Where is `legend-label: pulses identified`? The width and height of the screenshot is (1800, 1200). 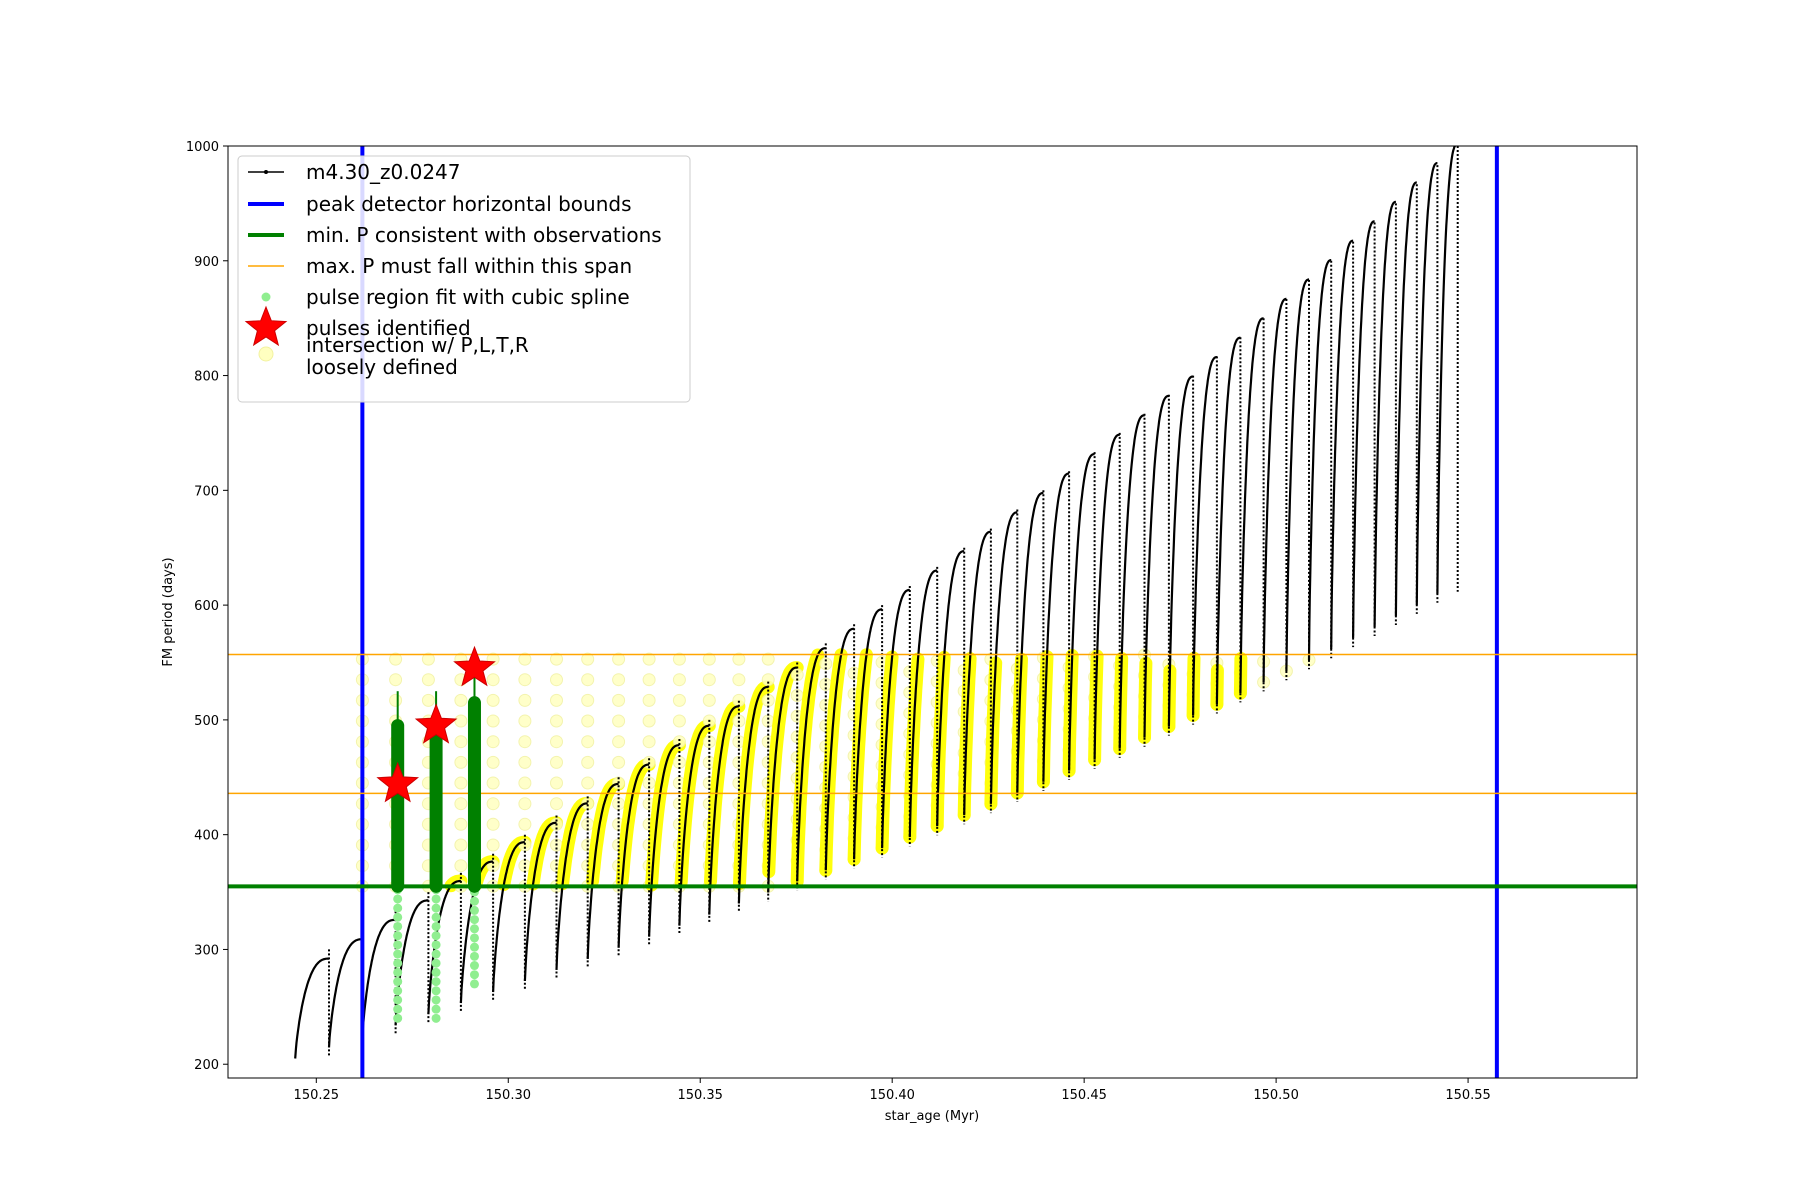 legend-label: pulses identified is located at coordinates (388, 328).